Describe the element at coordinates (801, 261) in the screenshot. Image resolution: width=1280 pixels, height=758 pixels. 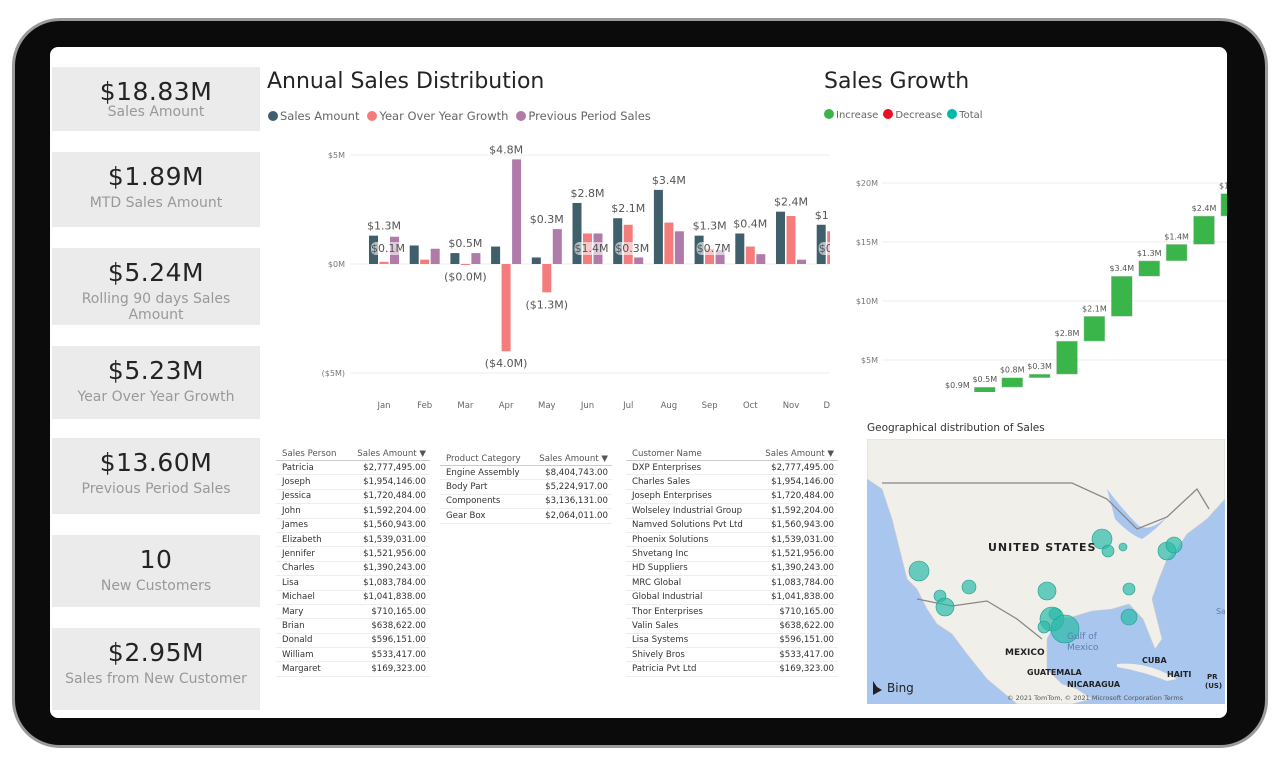
I see `bar-nov-prev` at that location.